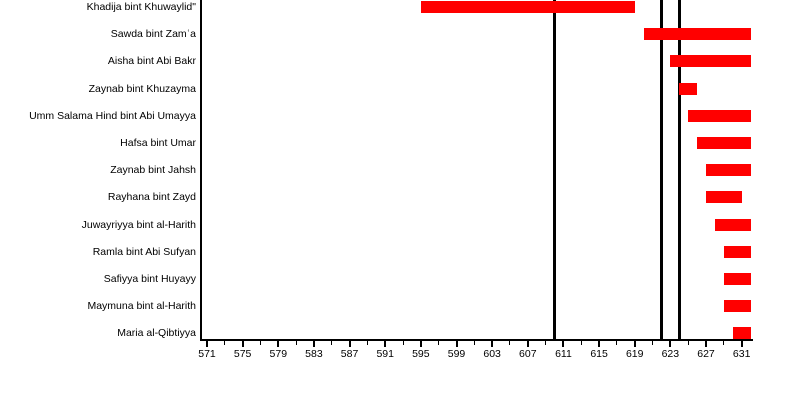 The height and width of the screenshot is (400, 800). Describe the element at coordinates (156, 333) in the screenshot. I see `row-label: Maria al-Qibtiyya` at that location.